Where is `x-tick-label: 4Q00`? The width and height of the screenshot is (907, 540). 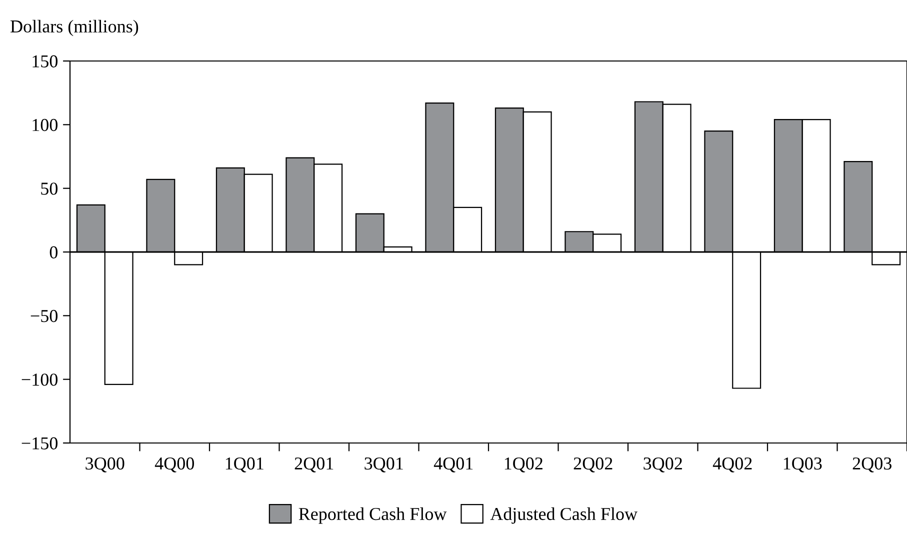
x-tick-label: 4Q00 is located at coordinates (174, 464).